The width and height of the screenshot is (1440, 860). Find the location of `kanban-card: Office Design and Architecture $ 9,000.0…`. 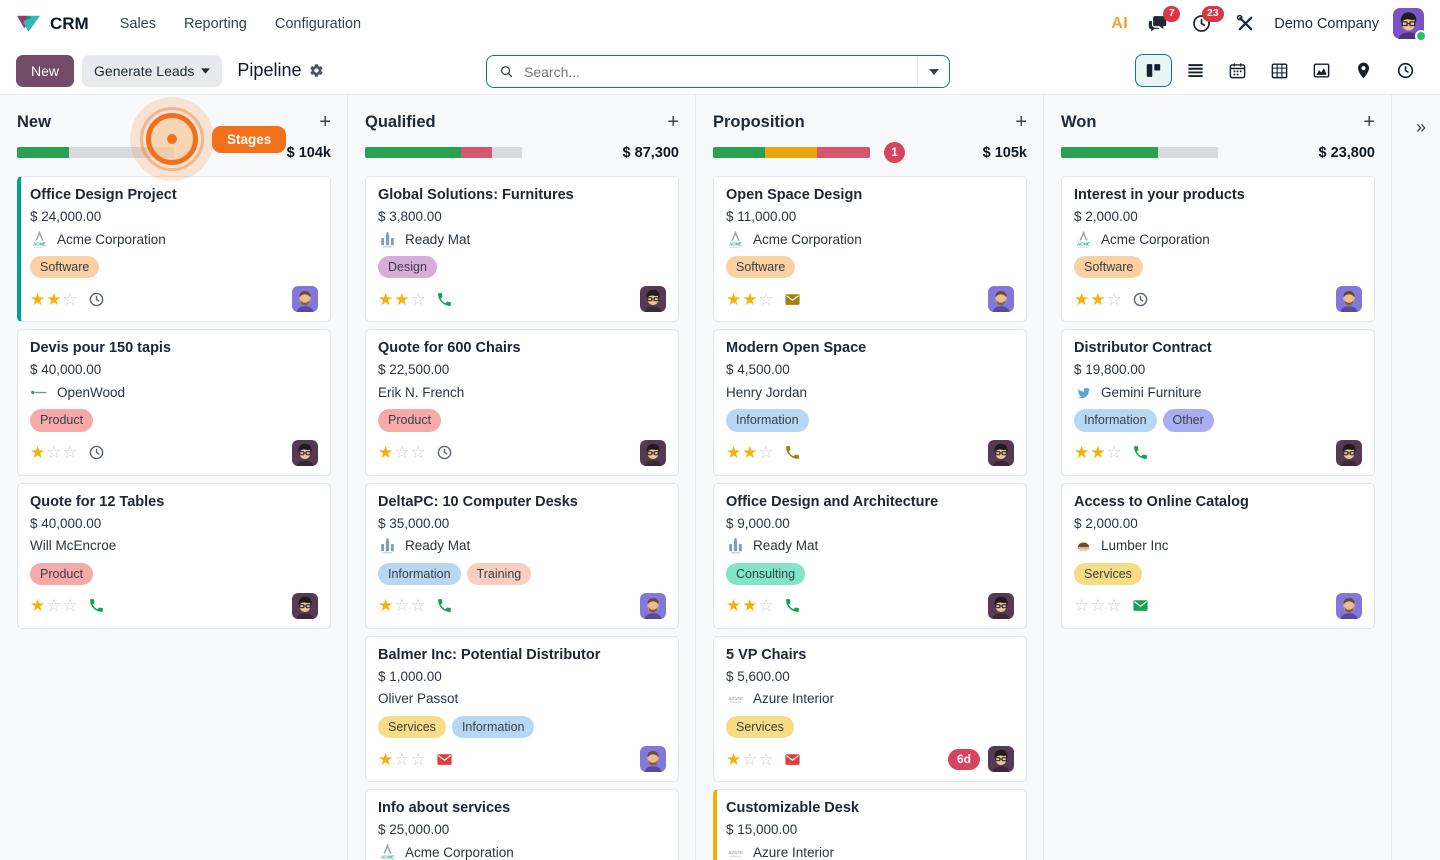

kanban-card: Office Design and Architecture $ 9,000.0… is located at coordinates (870, 555).